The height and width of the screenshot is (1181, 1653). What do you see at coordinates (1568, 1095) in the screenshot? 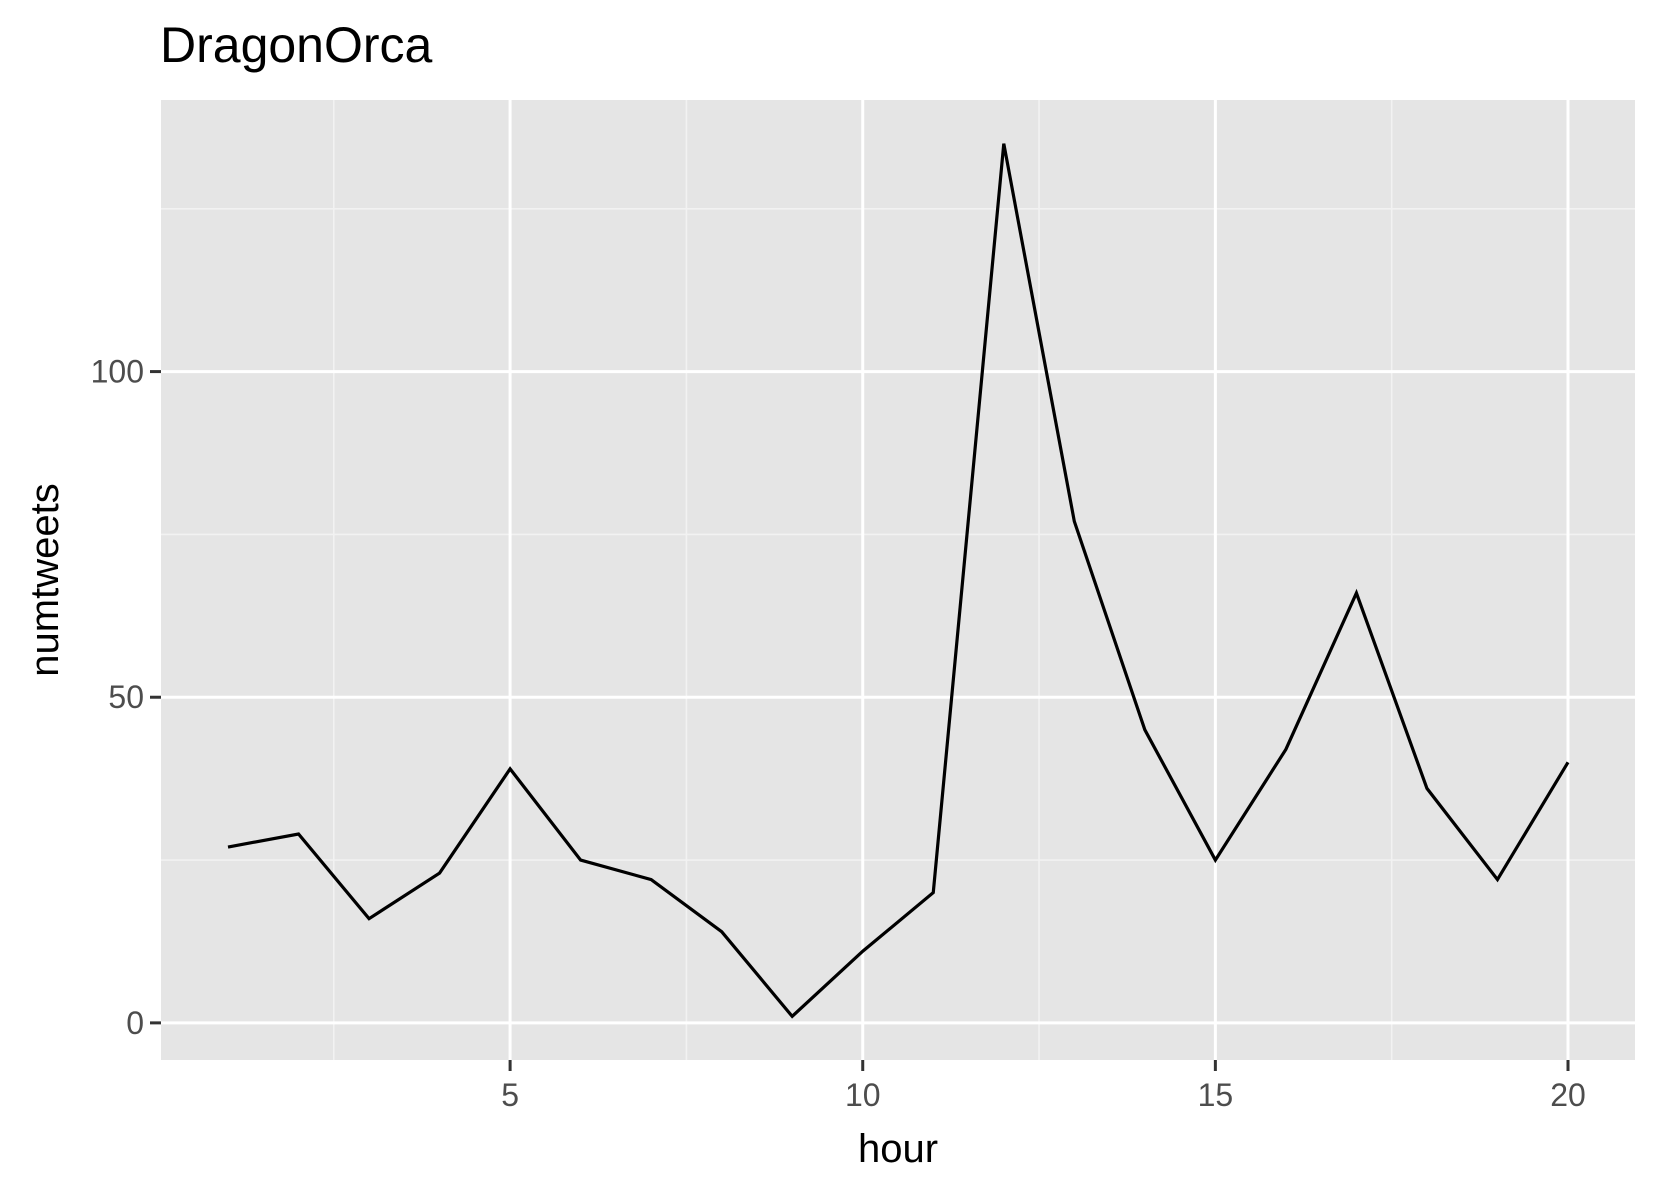
I see `x-tick-label: 20` at bounding box center [1568, 1095].